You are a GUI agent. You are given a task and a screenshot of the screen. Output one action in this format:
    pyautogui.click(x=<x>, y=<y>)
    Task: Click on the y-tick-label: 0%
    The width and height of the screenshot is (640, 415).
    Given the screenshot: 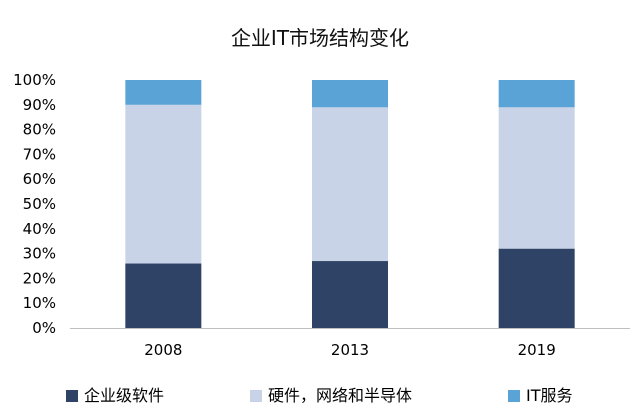 What is the action you would take?
    pyautogui.click(x=44, y=328)
    